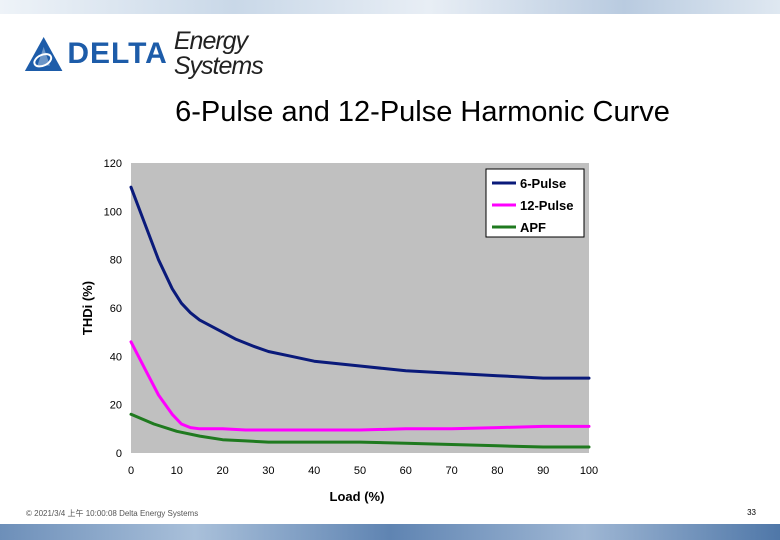 The image size is (780, 540). Describe the element at coordinates (589, 471) in the screenshot. I see `x-tick-label: 100` at that location.